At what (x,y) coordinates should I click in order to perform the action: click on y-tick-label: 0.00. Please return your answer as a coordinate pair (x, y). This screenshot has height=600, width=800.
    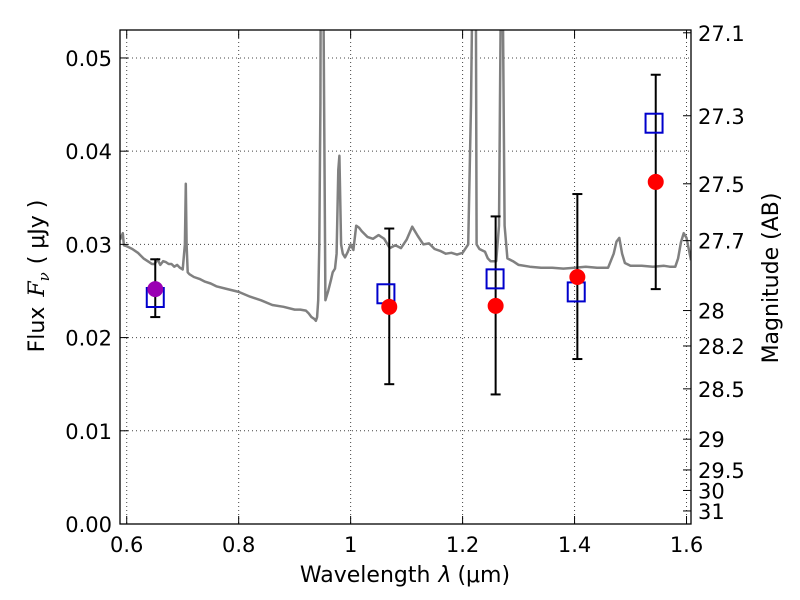
    Looking at the image, I should click on (88, 525).